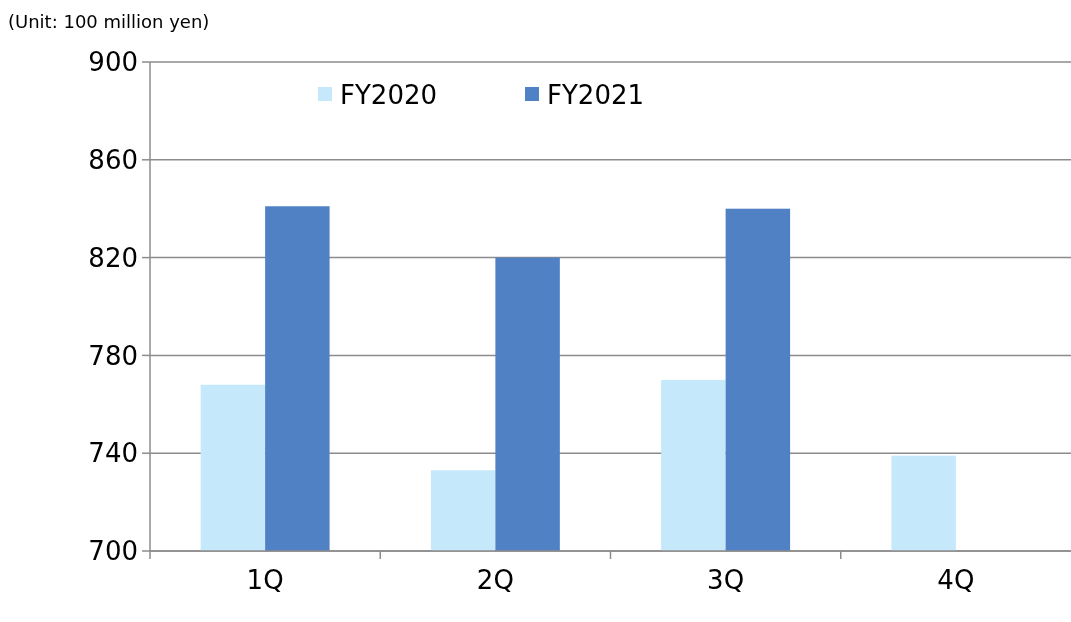 Image resolution: width=1071 pixels, height=622 pixels. What do you see at coordinates (113, 551) in the screenshot?
I see `y-tick-label: 700` at bounding box center [113, 551].